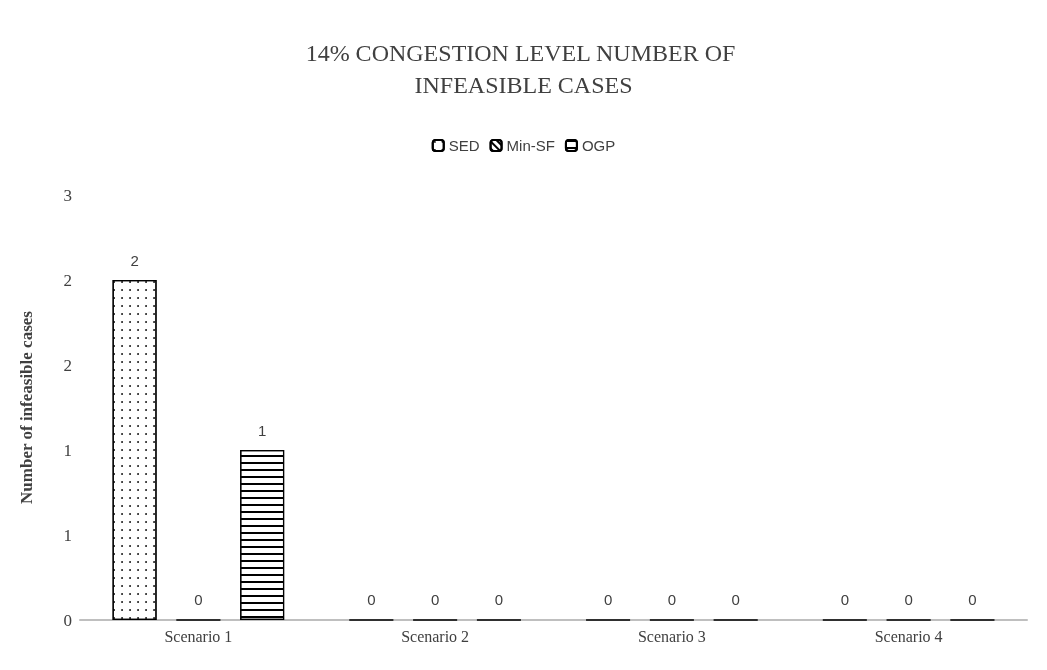 The image size is (1047, 670). I want to click on y-axis-title: Number of infeasible cases, so click(26, 407).